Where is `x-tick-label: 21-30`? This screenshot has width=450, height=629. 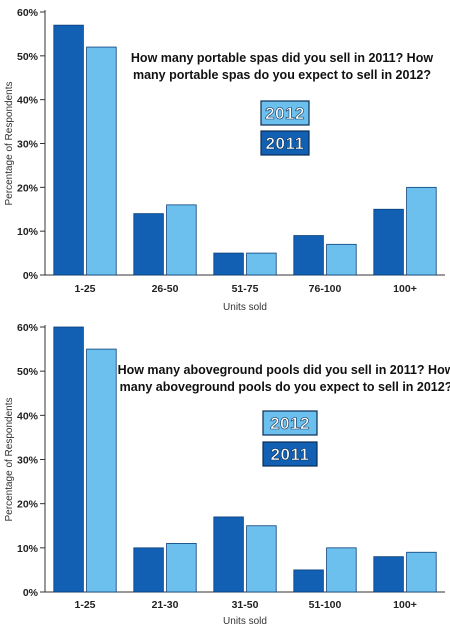 x-tick-label: 21-30 is located at coordinates (165, 605).